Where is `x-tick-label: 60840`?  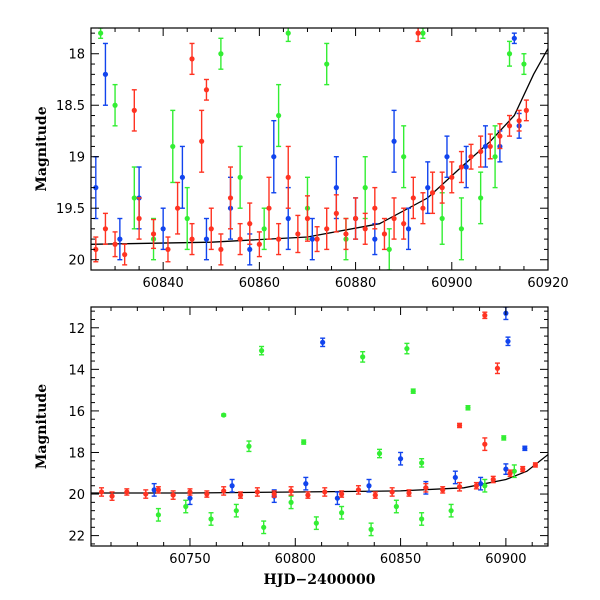
x-tick-label: 60840 is located at coordinates (162, 283).